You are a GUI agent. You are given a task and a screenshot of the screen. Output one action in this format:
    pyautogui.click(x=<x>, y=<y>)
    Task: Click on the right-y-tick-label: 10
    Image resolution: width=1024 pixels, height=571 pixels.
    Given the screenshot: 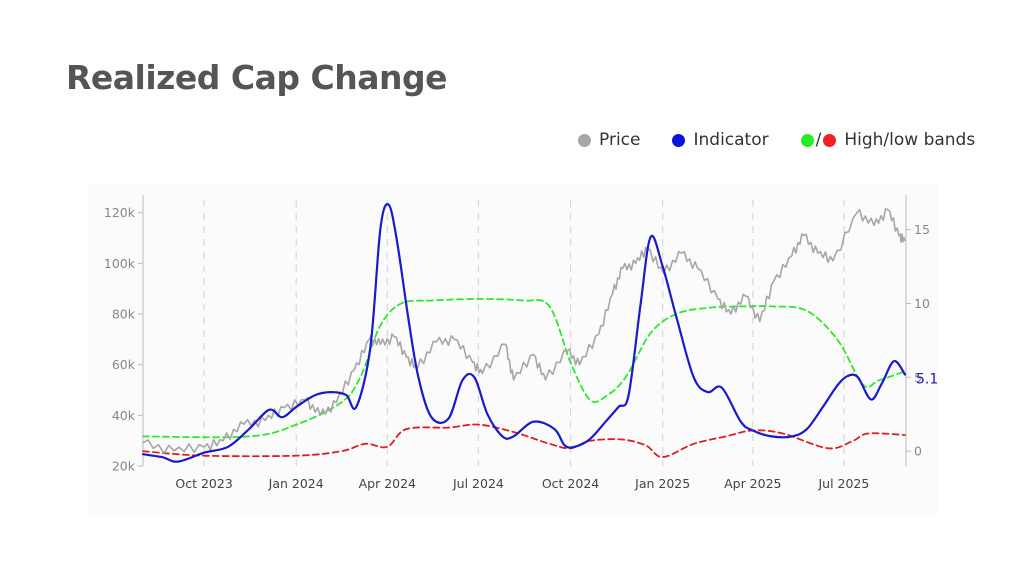 What is the action you would take?
    pyautogui.click(x=922, y=303)
    